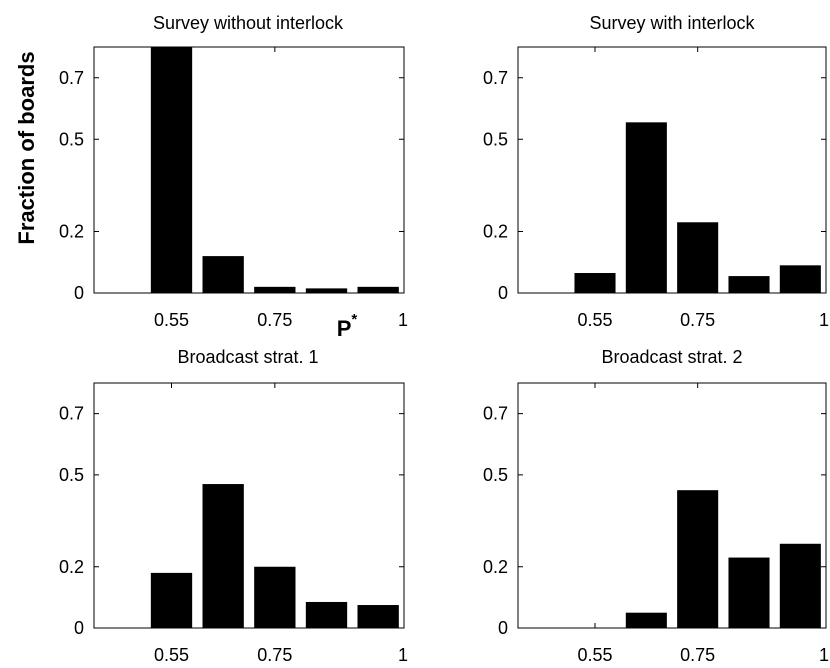 The image size is (830, 668). I want to click on y-axis-label: Fraction of boards, so click(26, 147).